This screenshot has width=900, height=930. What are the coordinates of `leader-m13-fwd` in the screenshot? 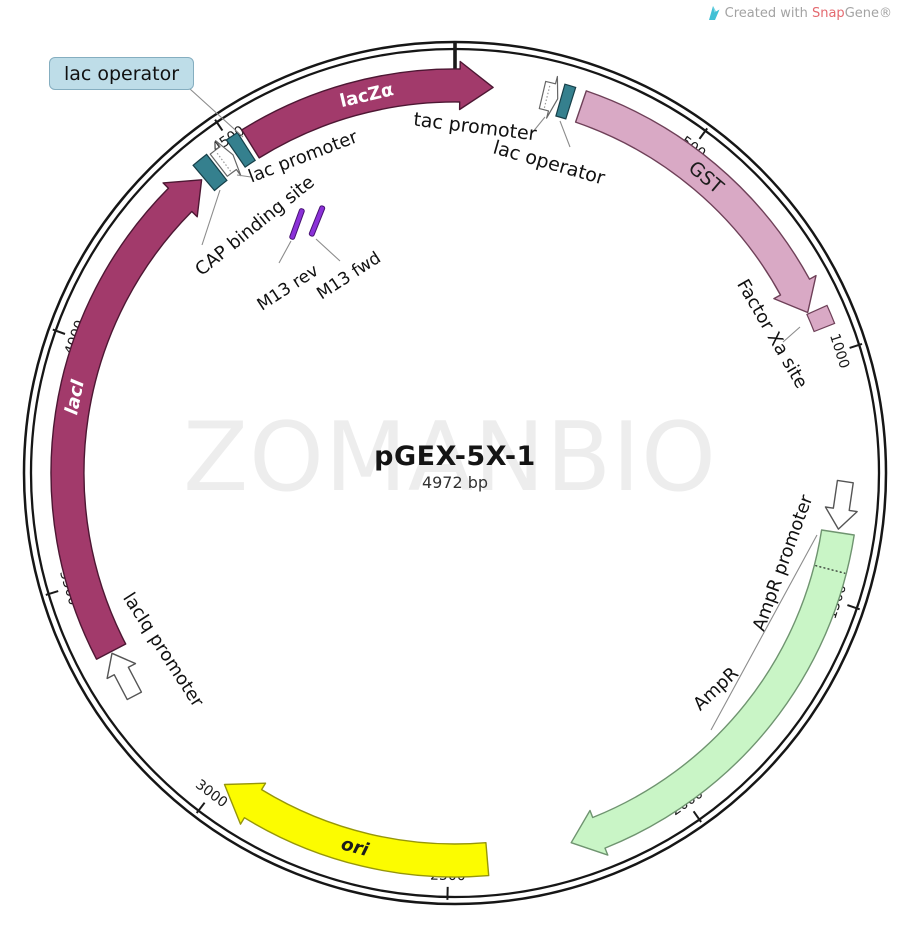 It's located at (328, 250).